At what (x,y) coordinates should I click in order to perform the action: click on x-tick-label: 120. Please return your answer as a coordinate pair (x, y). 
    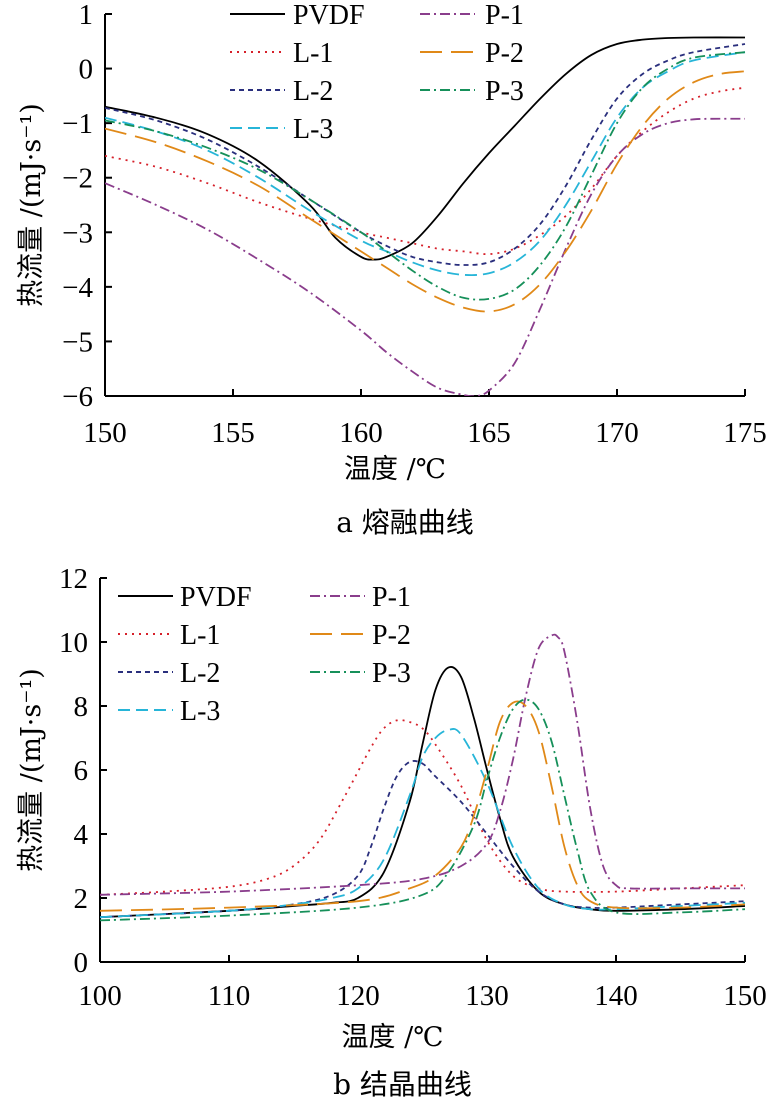
    Looking at the image, I should click on (358, 996).